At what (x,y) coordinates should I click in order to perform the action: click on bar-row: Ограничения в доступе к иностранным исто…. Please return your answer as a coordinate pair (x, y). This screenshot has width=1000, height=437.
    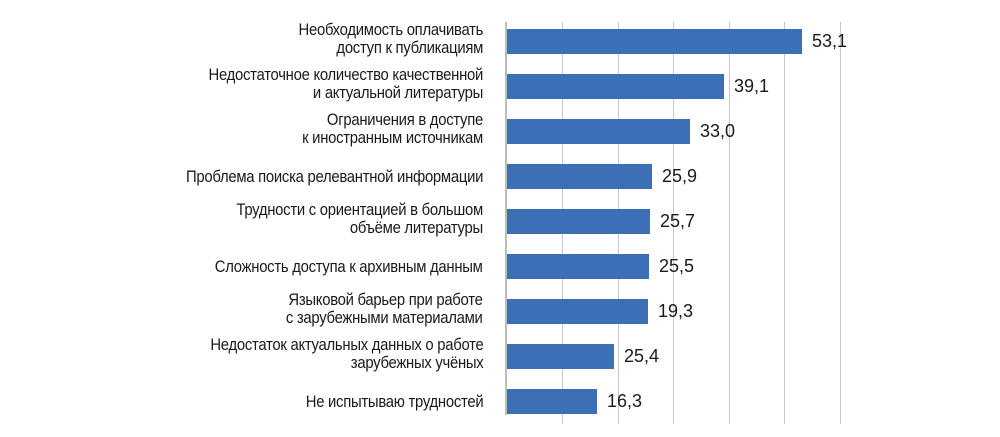
    Looking at the image, I should click on (500, 129).